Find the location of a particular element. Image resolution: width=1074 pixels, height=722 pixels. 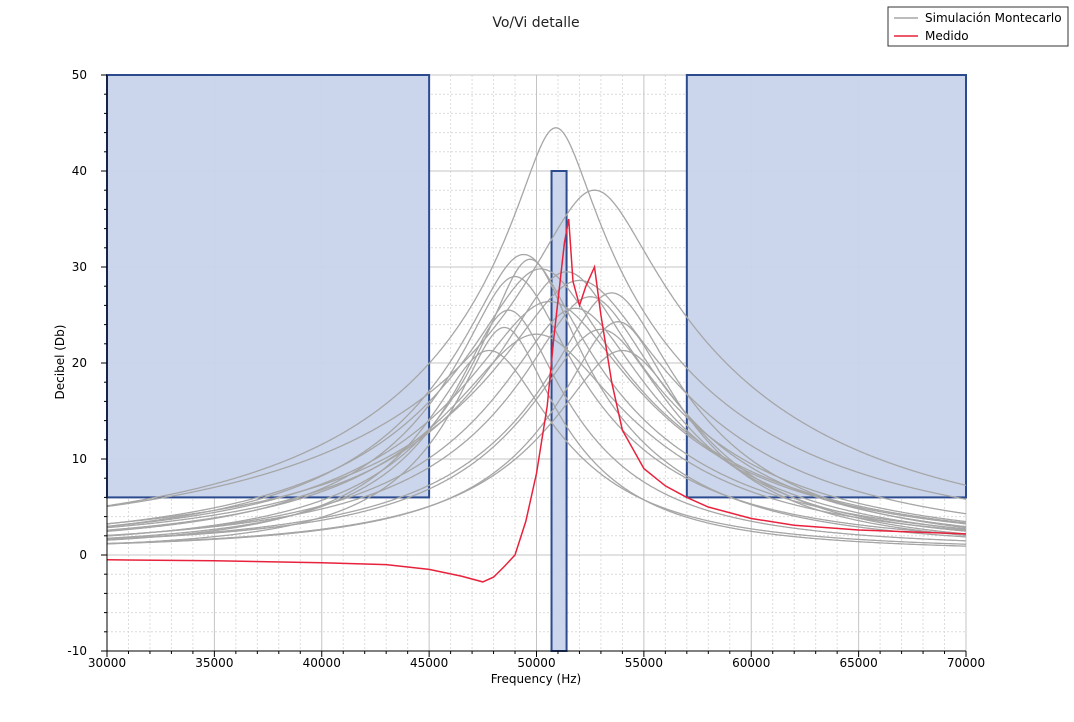

x-tick-label: 65000 is located at coordinates (859, 663).